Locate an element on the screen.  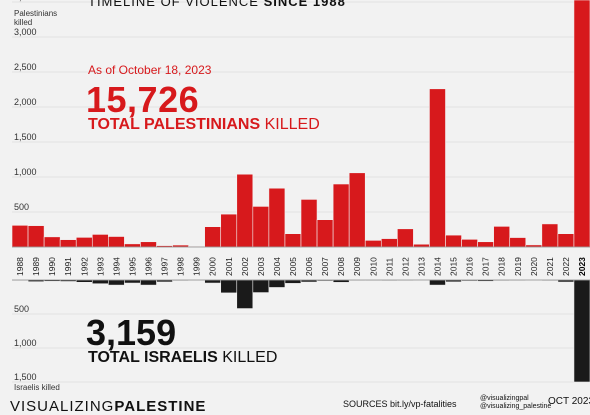
bar-palestinians-2010 is located at coordinates (373, 243).